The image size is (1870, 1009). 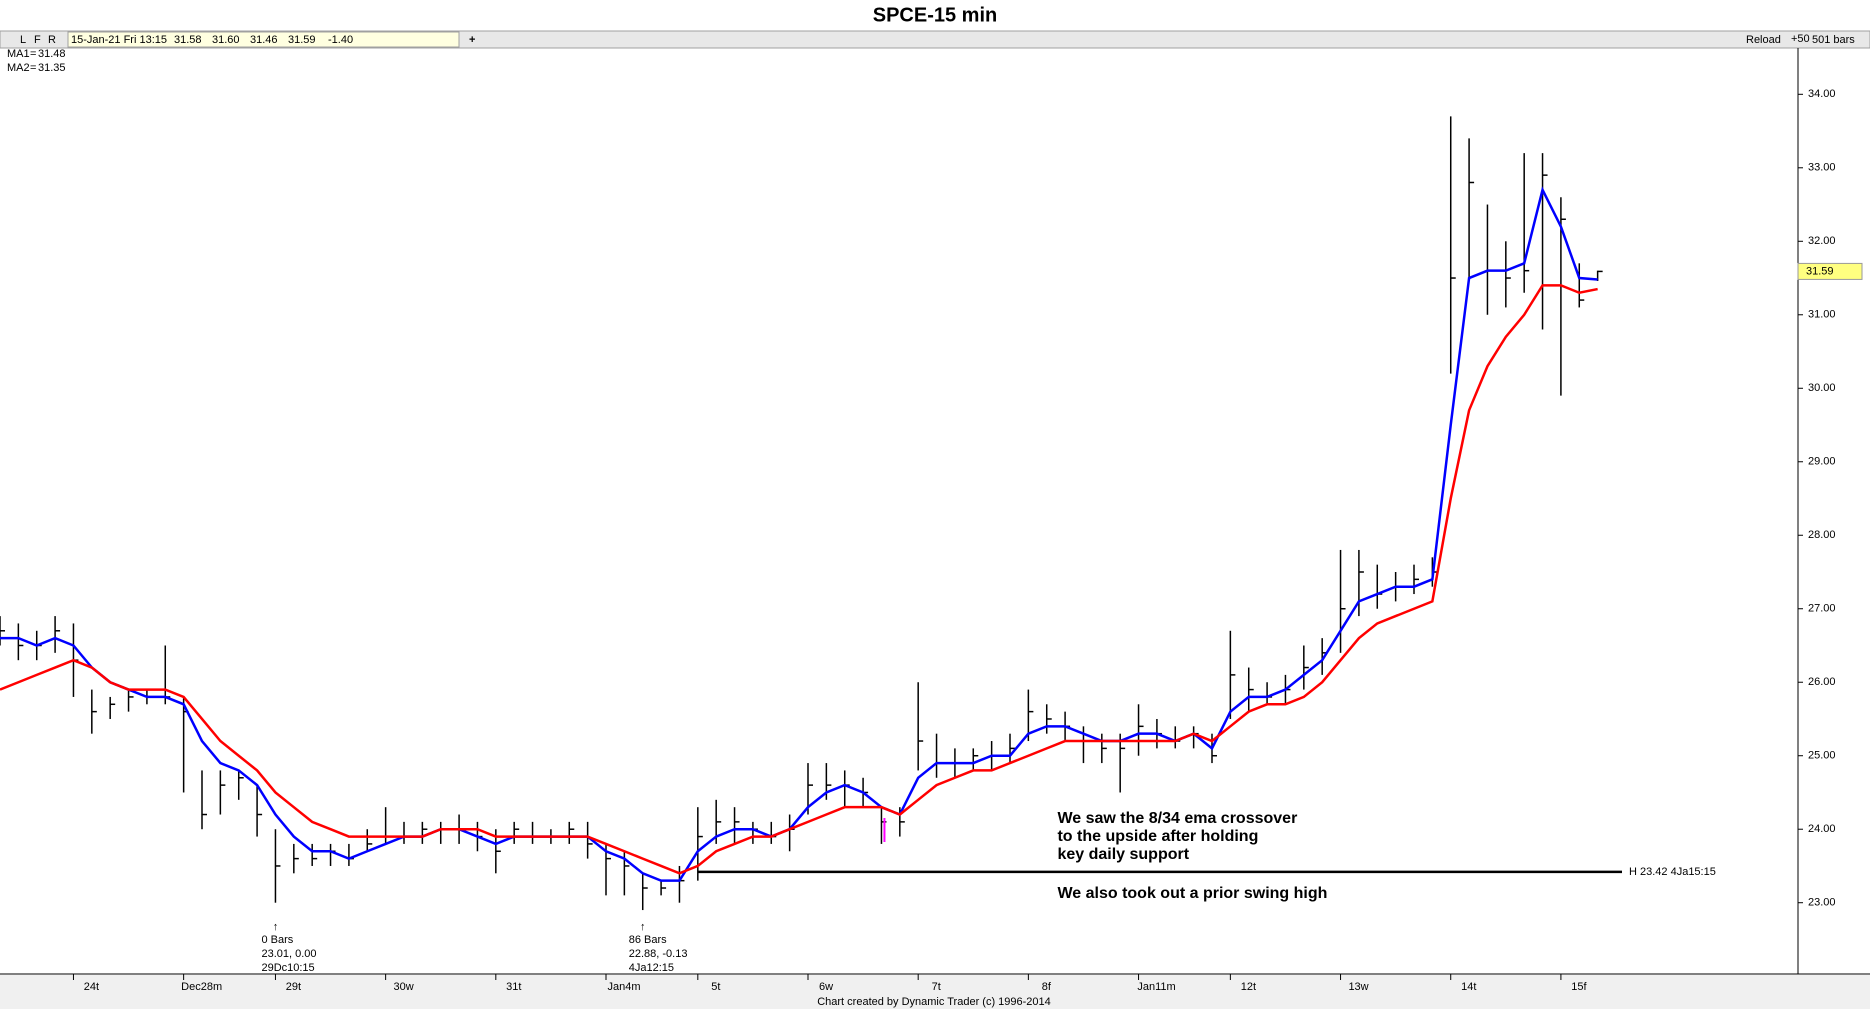 What do you see at coordinates (340, 40) in the screenshot?
I see `quote-change: -1.40` at bounding box center [340, 40].